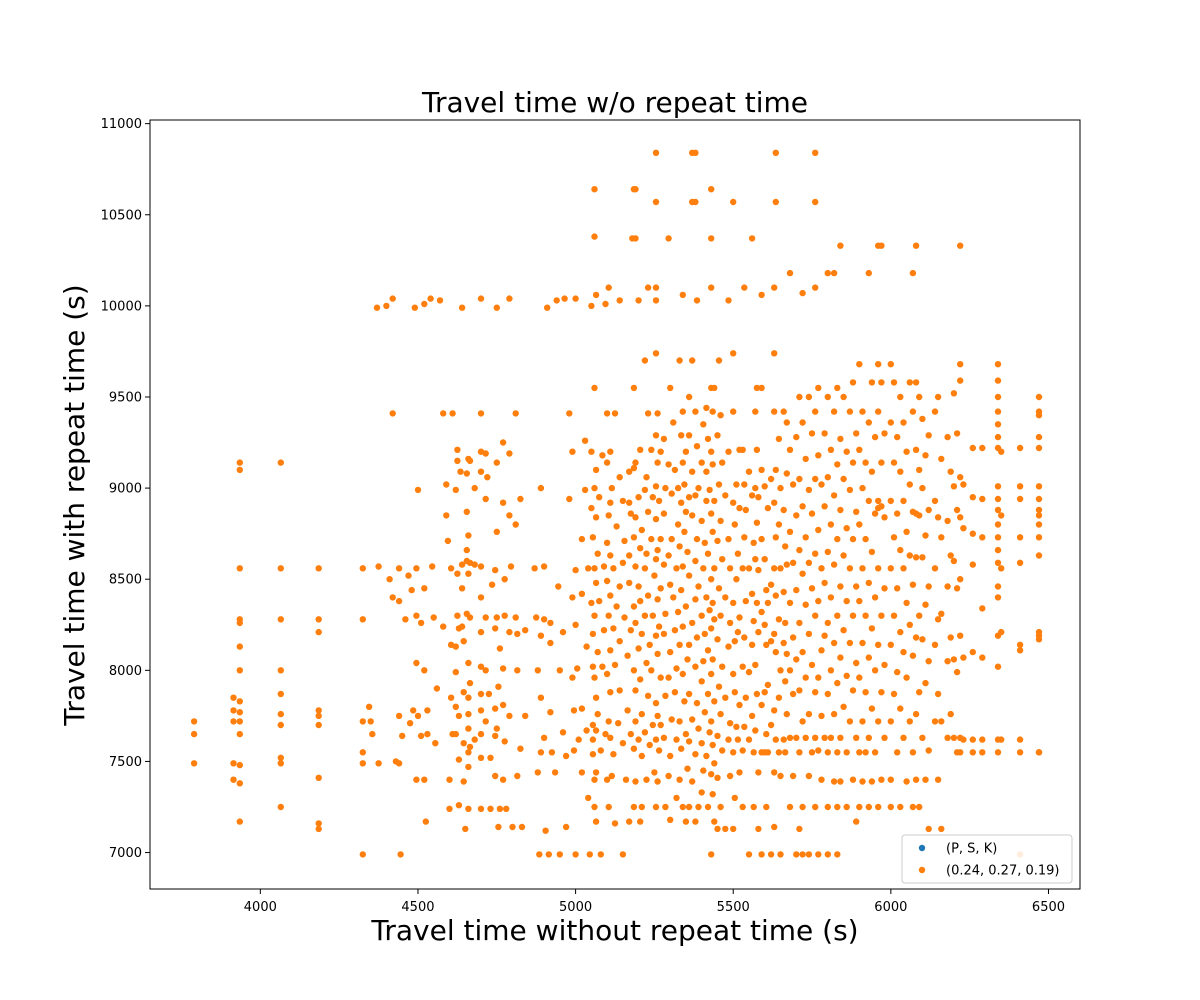 The image size is (1200, 1000). What do you see at coordinates (125, 853) in the screenshot?
I see `y-tick-label: 7000` at bounding box center [125, 853].